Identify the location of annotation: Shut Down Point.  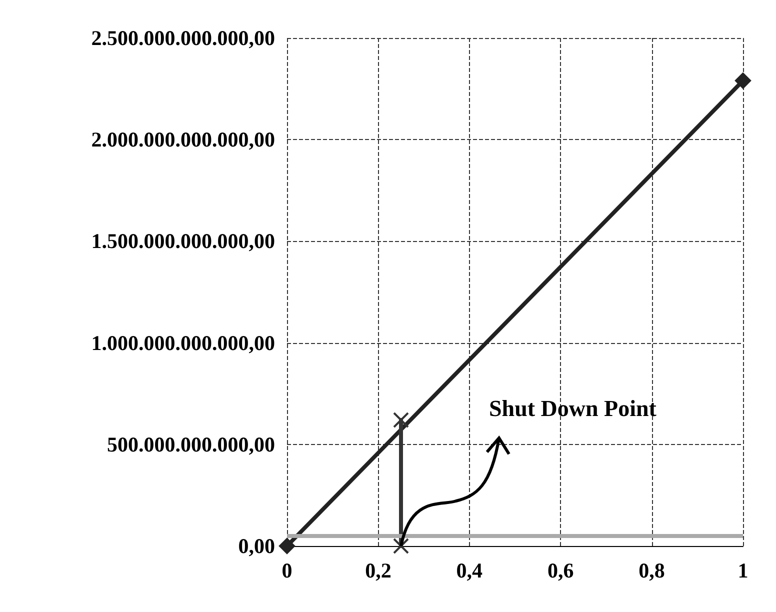
(573, 408).